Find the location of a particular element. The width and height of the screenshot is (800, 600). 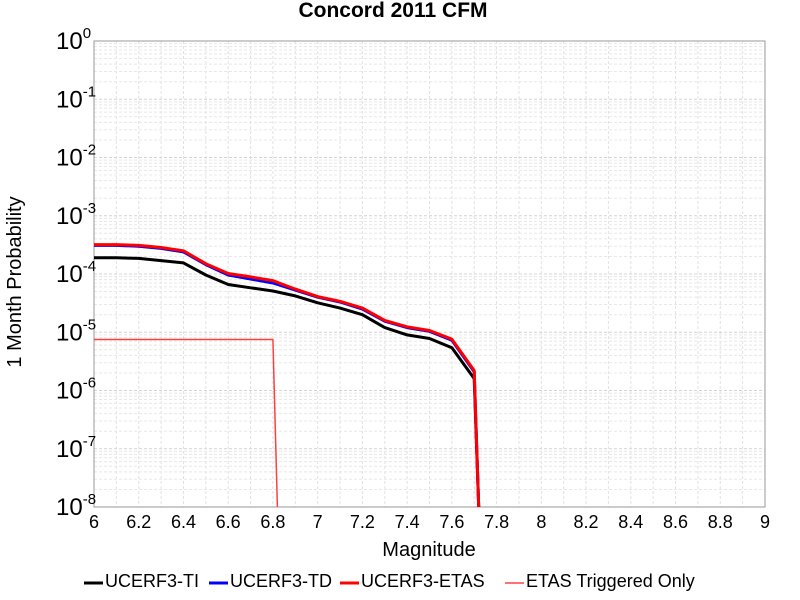

y-tick-label: 10⁰ is located at coordinates (73, 40).